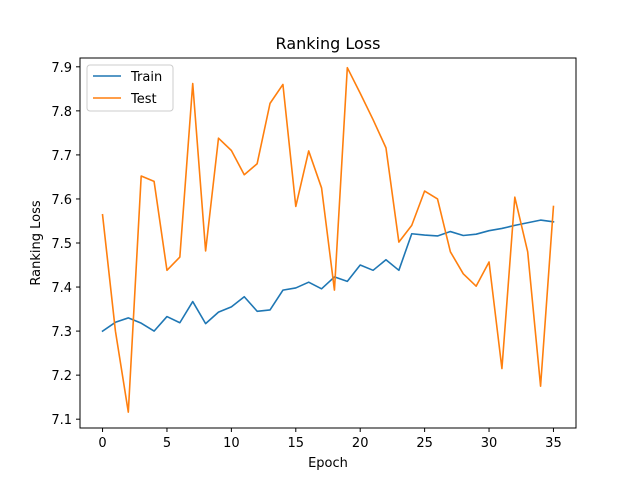  I want to click on x-tick-label: 10, so click(231, 443).